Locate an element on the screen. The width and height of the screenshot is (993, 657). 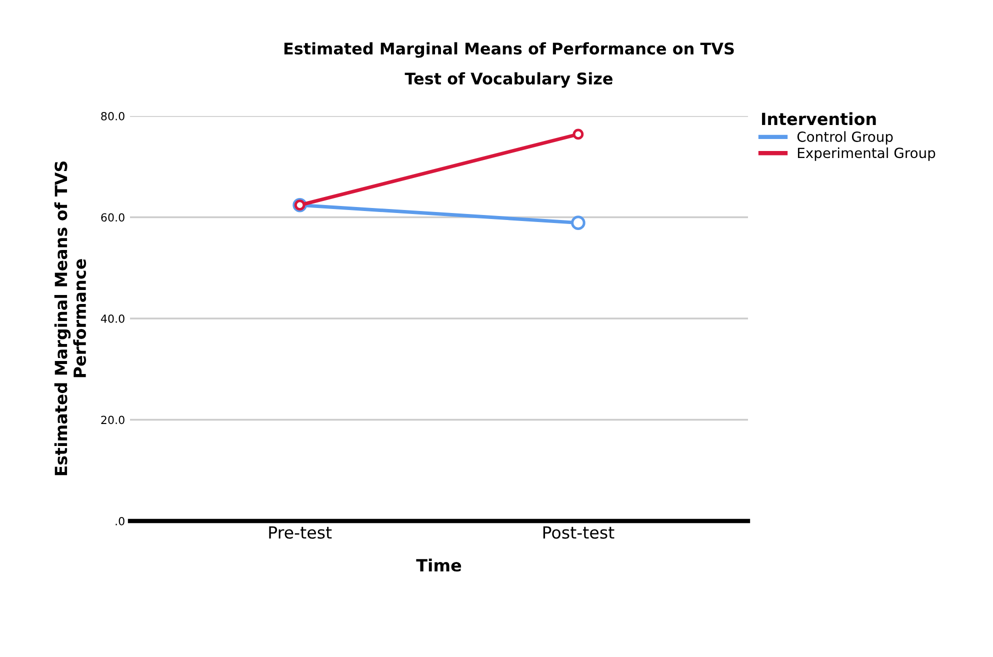
legend-label: Experimental Group is located at coordinates (867, 154).